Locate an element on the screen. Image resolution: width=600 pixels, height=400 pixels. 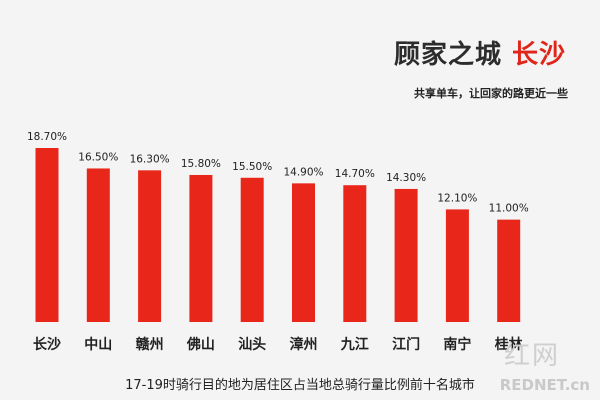
bar-漳州 is located at coordinates (303, 252).